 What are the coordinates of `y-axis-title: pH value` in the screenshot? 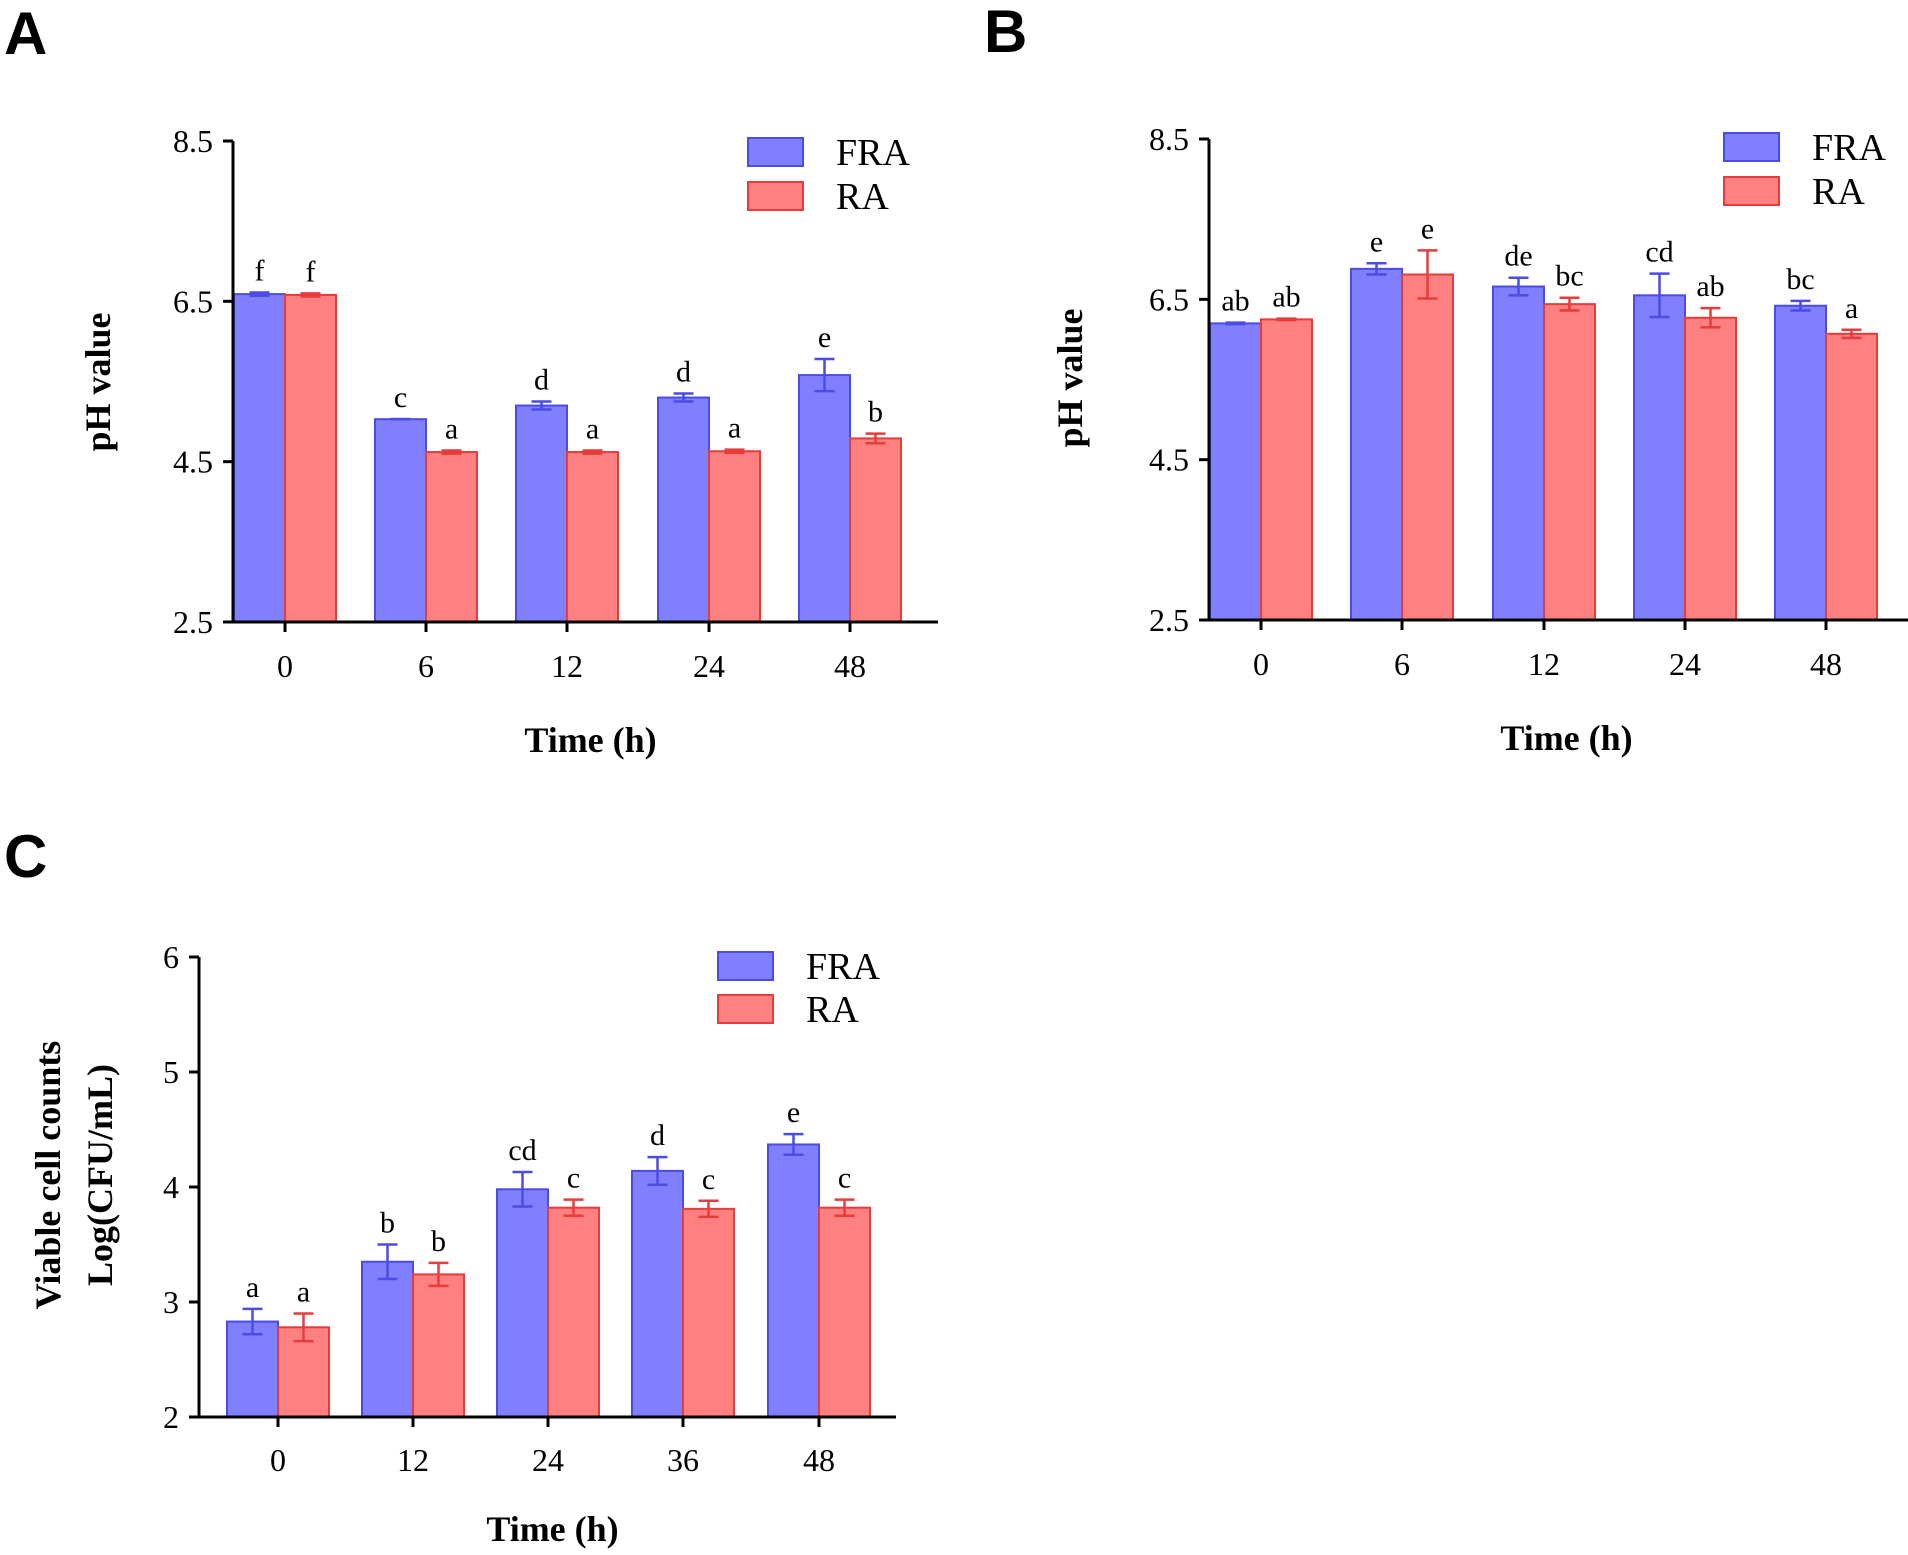 It's located at (1070, 377).